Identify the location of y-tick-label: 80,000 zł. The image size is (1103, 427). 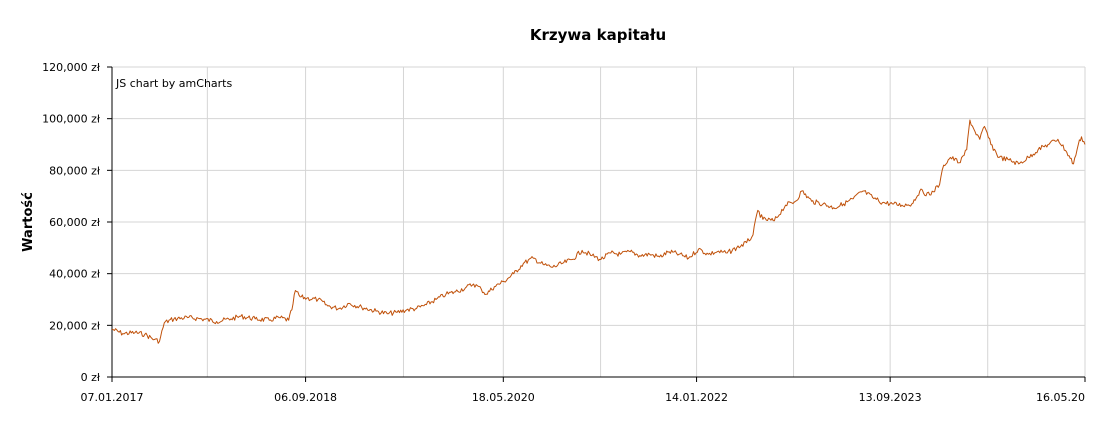
(75, 170).